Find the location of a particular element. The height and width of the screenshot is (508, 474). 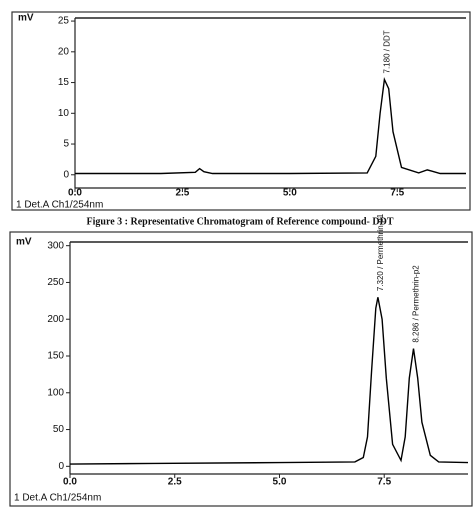

y-tick-label: 15 is located at coordinates (64, 82).